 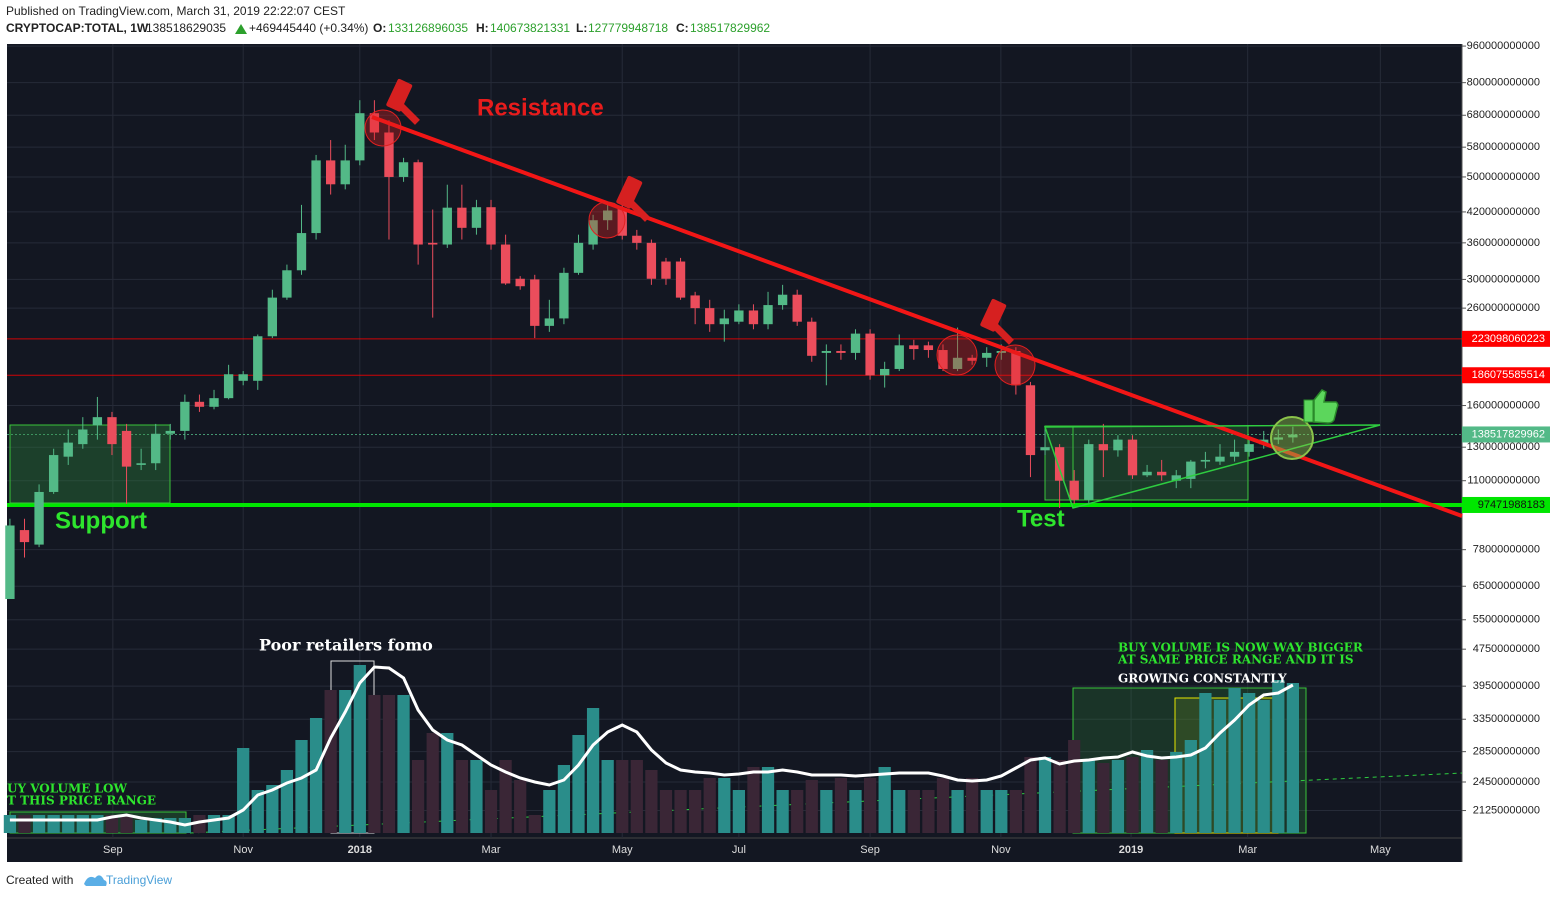 I want to click on support-box, so click(x=90, y=464).